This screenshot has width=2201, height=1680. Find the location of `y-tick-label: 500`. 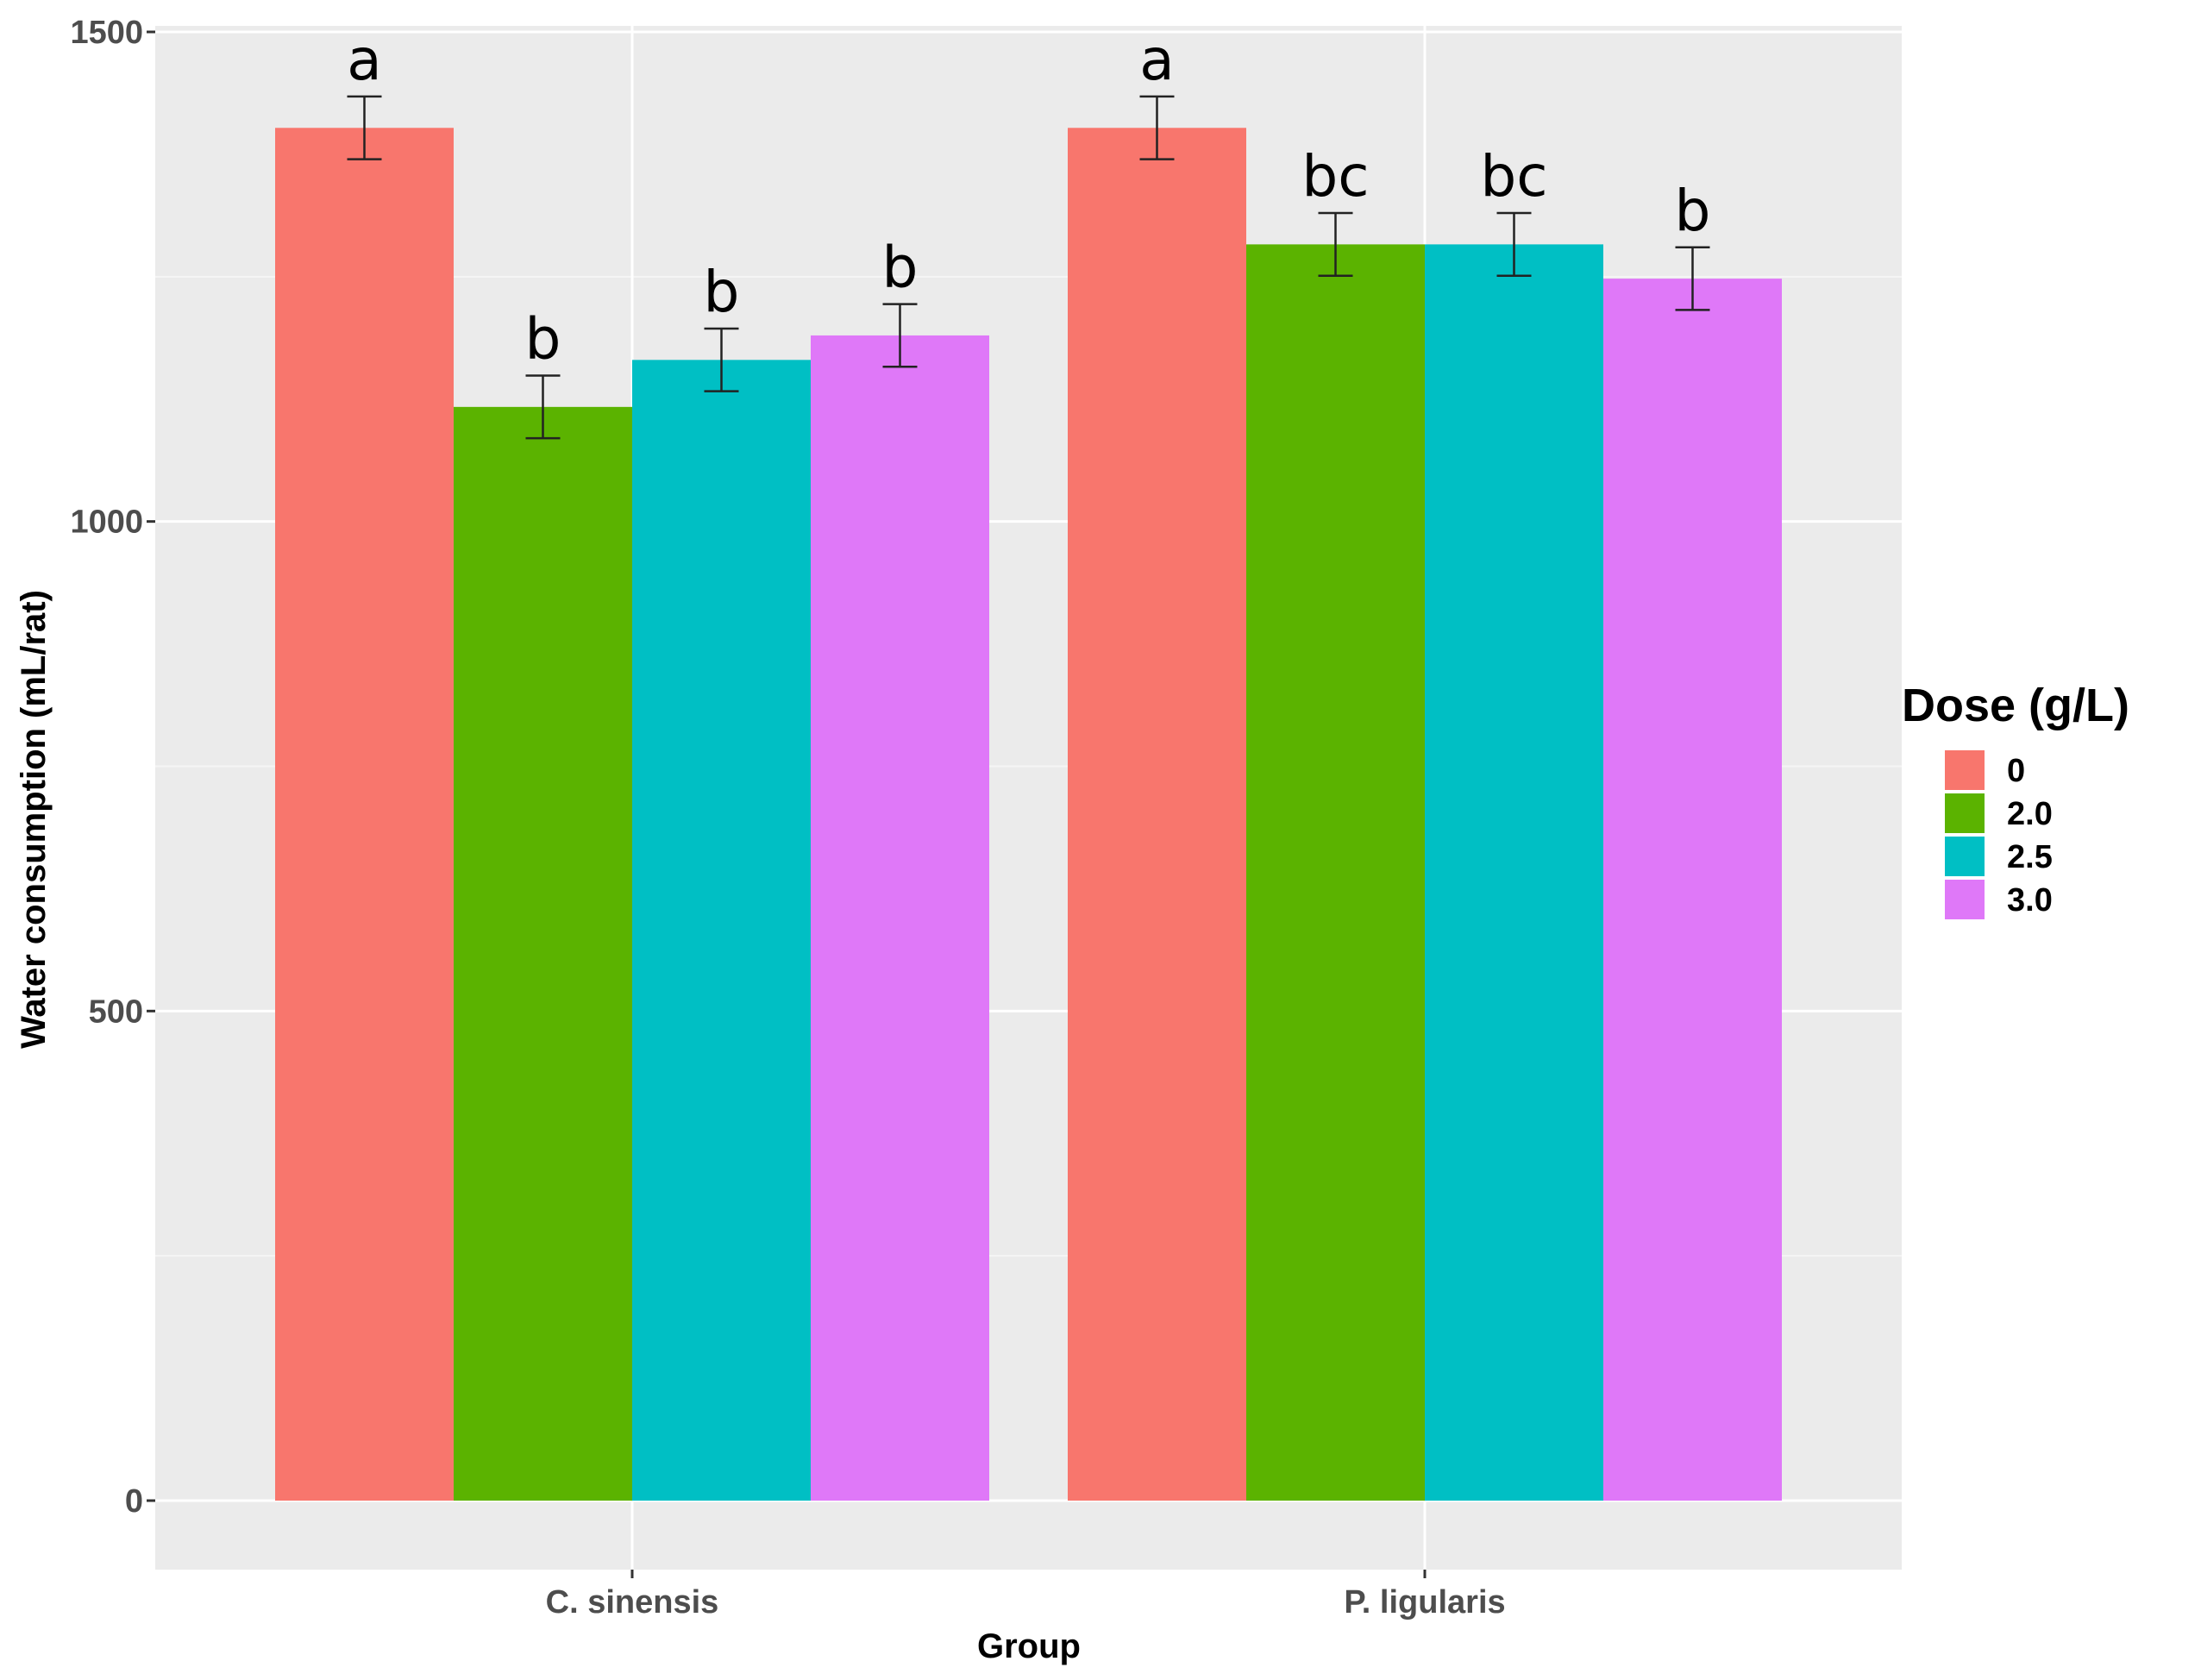

y-tick-label: 500 is located at coordinates (116, 1012).